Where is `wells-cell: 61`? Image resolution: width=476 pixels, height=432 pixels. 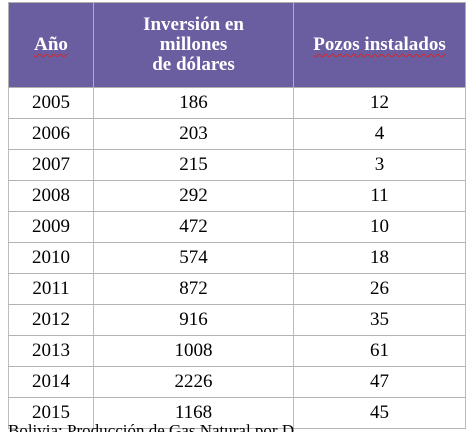
wells-cell: 61 is located at coordinates (379, 351).